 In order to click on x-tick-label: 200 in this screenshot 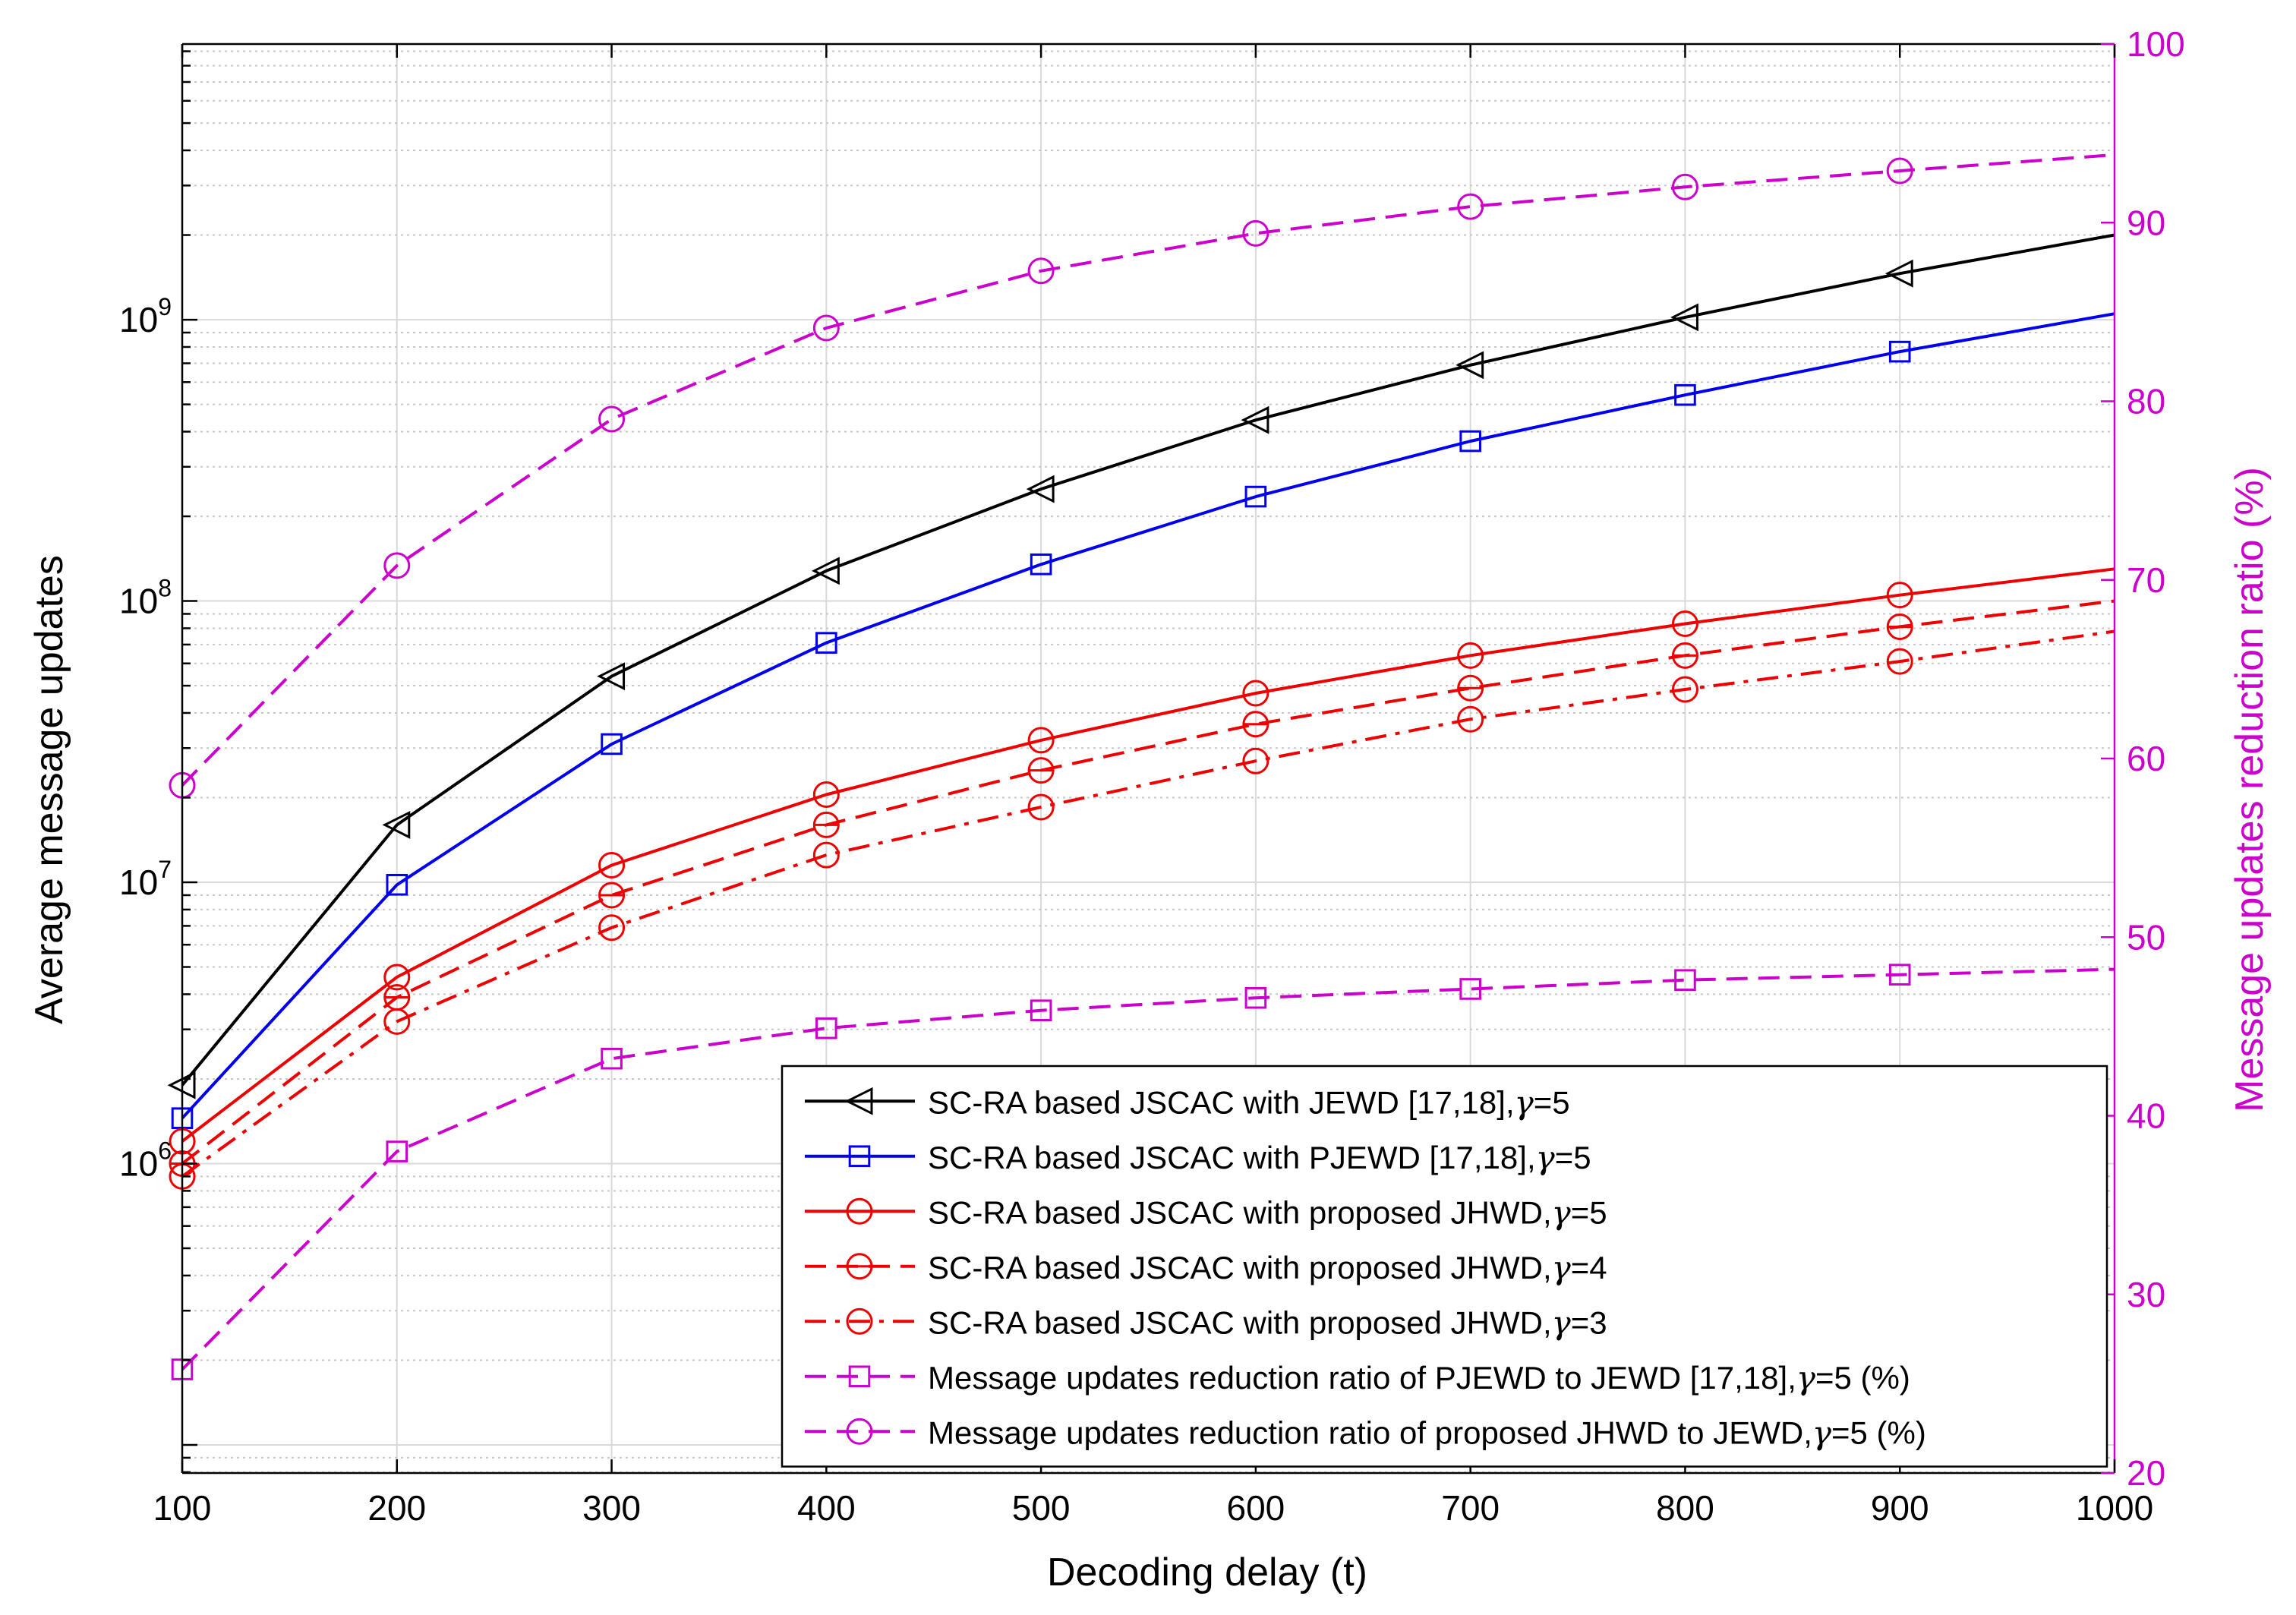, I will do `click(397, 1508)`.